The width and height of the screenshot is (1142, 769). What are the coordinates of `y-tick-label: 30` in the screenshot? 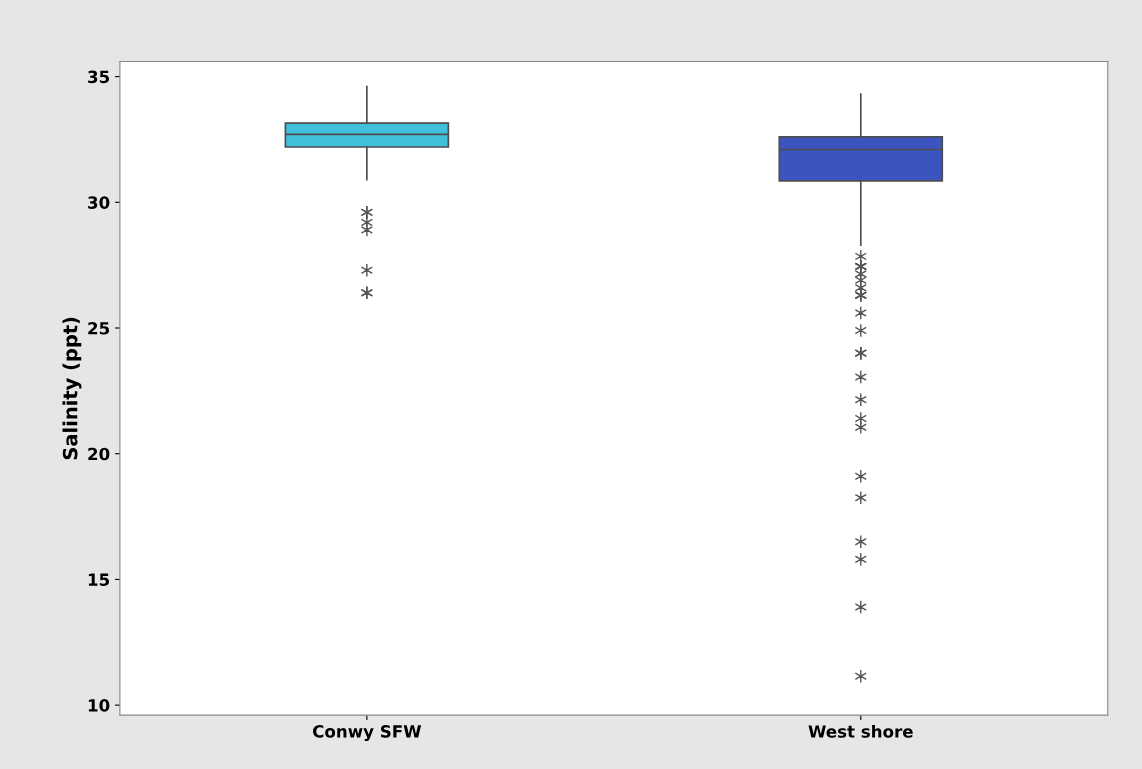 It's located at (99, 202).